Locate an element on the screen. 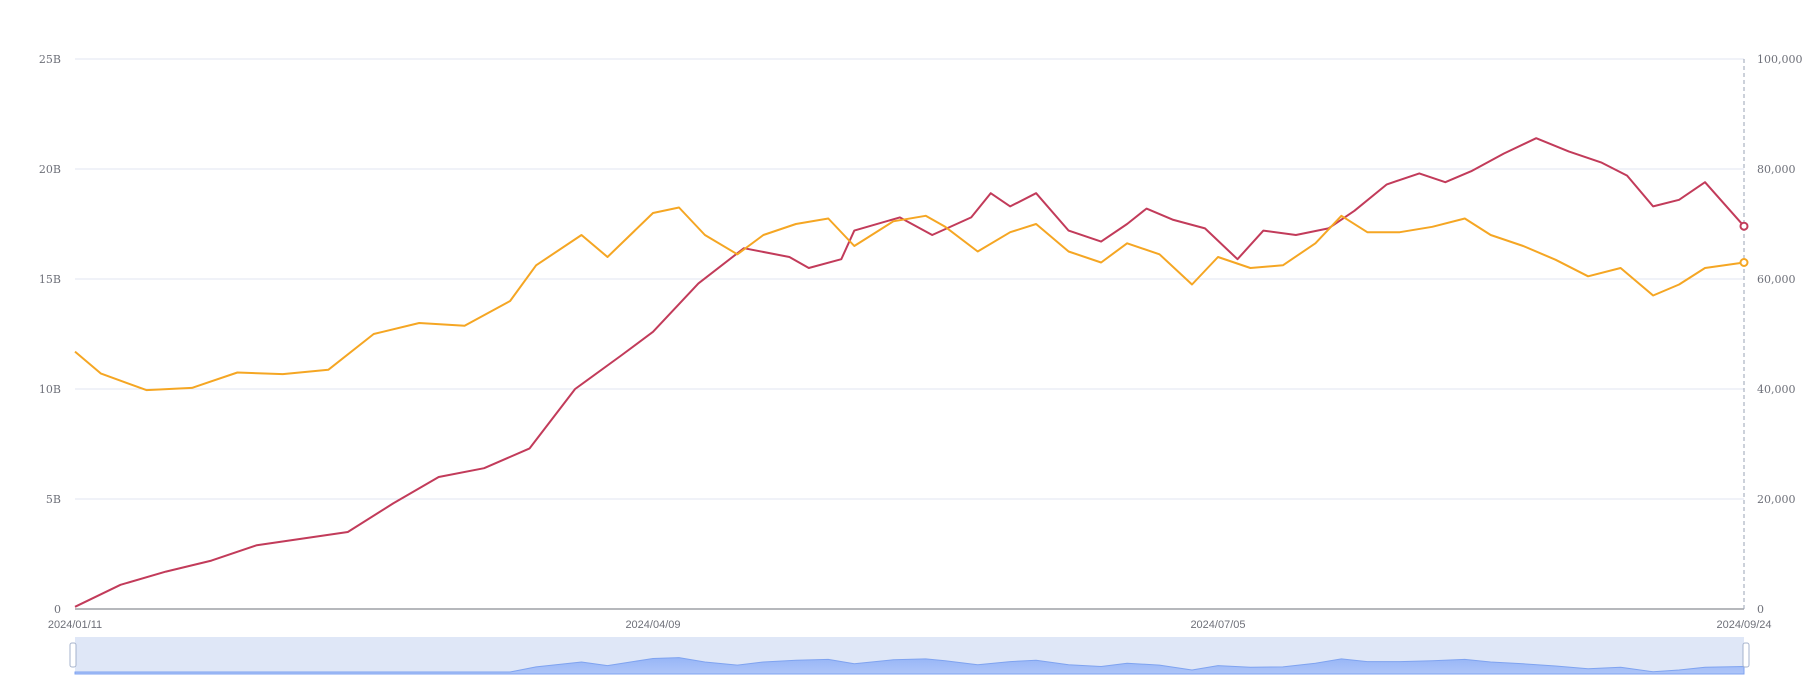 The image size is (1819, 680). data-zoom-slider is located at coordinates (909, 656).